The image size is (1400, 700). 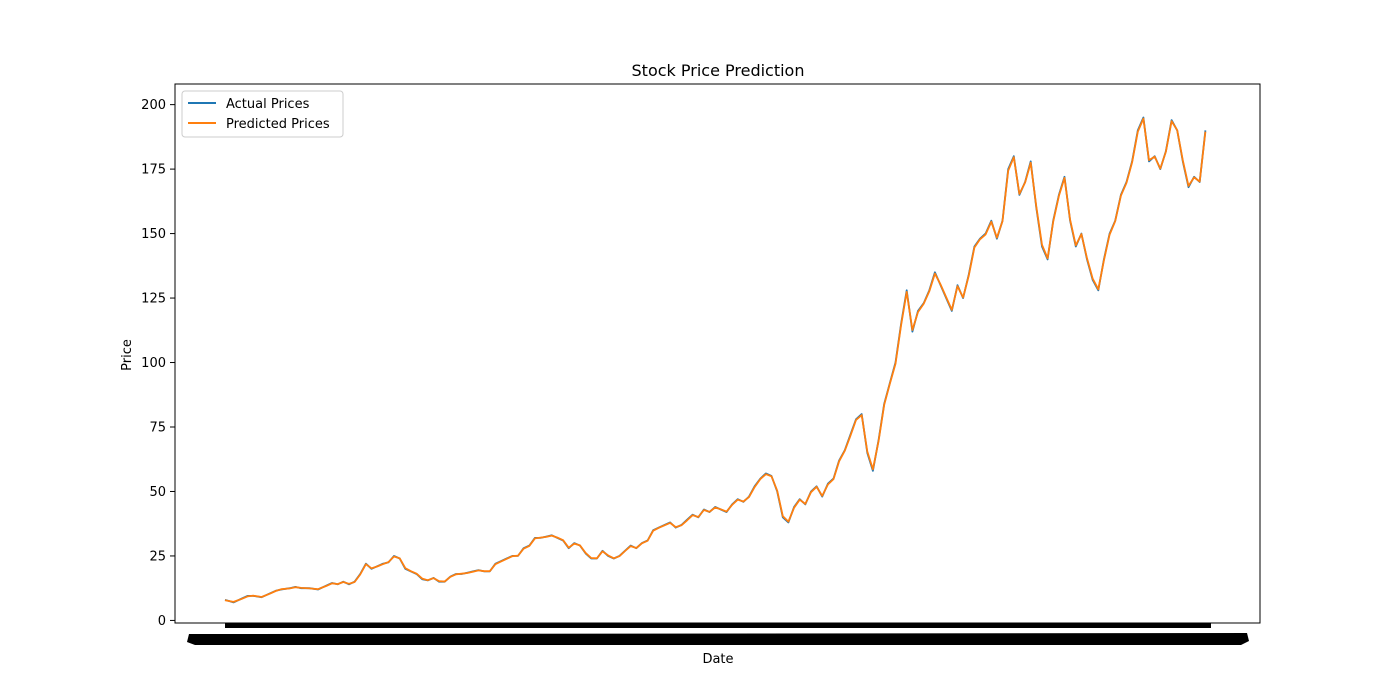 I want to click on x-tick-labels-band, so click(x=718, y=639).